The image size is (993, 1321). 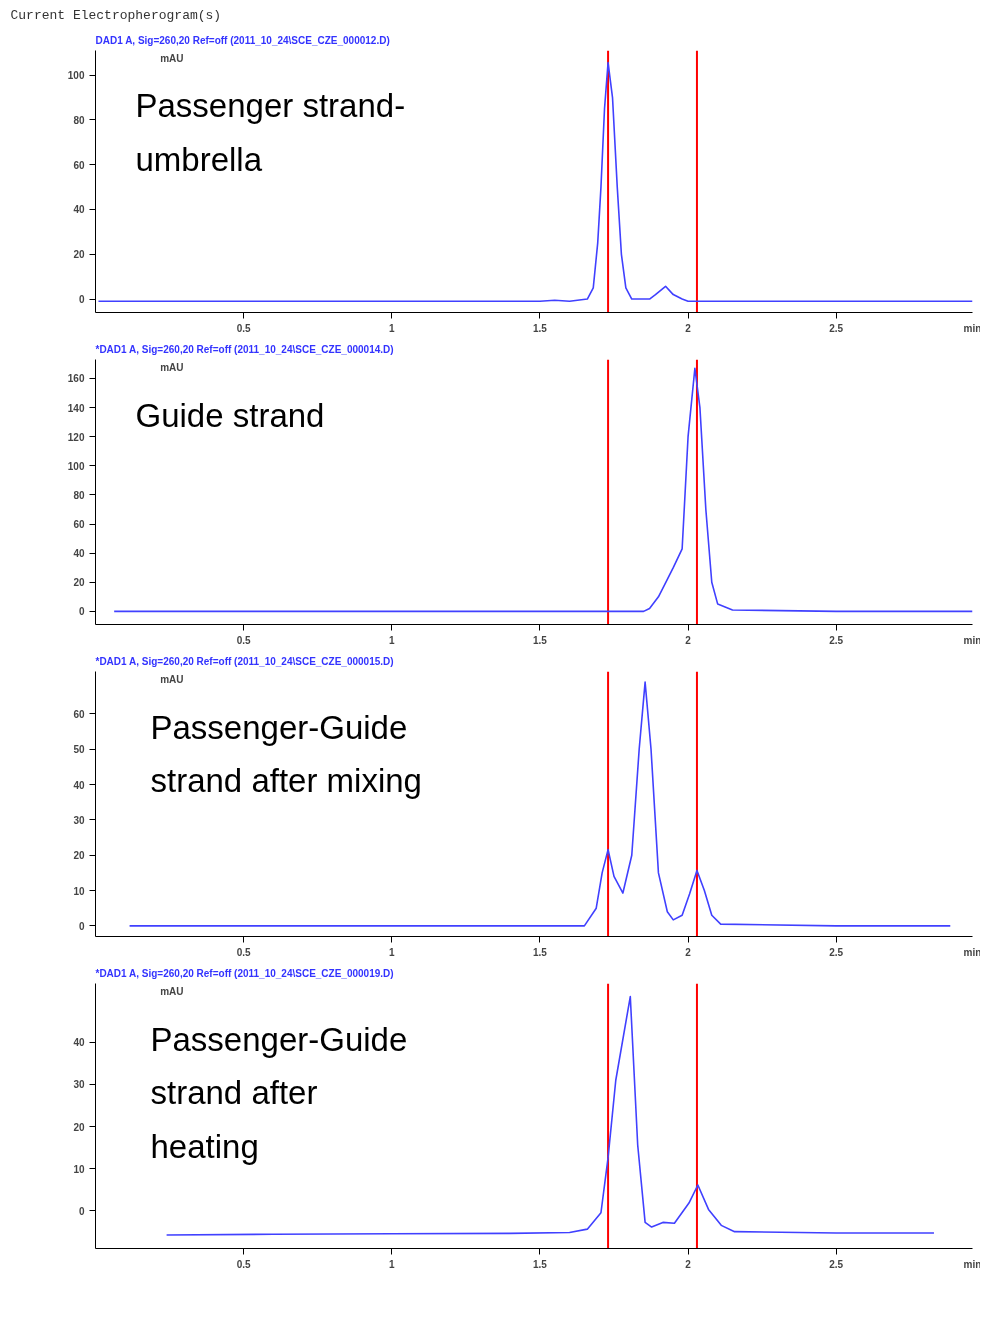 I want to click on chart-title: Current Electropherogram(s), so click(x=116, y=15).